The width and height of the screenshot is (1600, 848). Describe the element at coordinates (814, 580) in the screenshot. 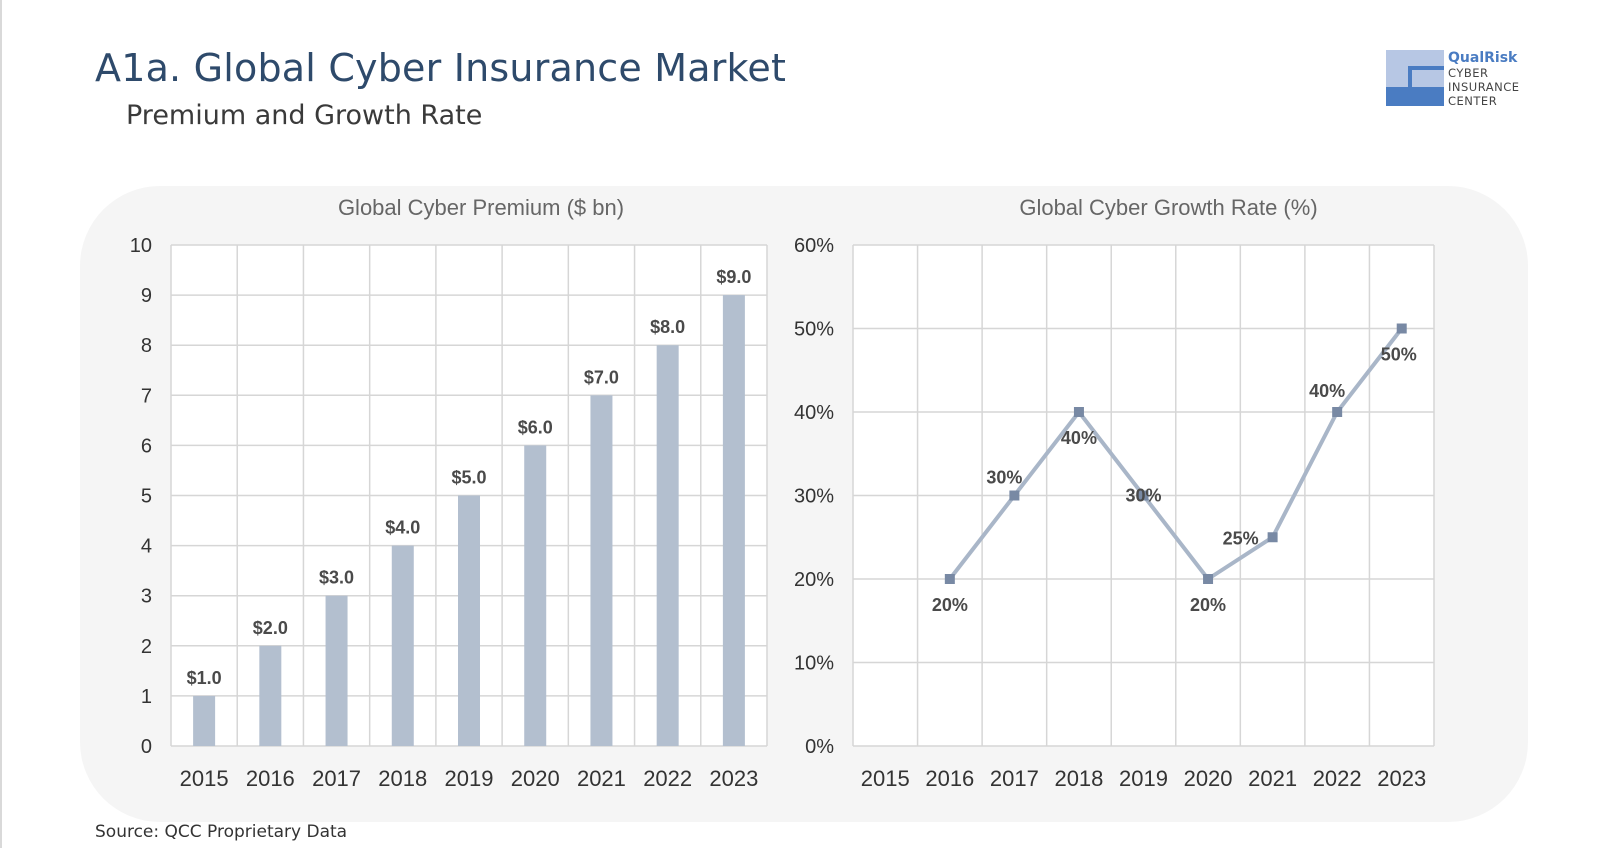

I see `line-ytick-label: 20%` at that location.